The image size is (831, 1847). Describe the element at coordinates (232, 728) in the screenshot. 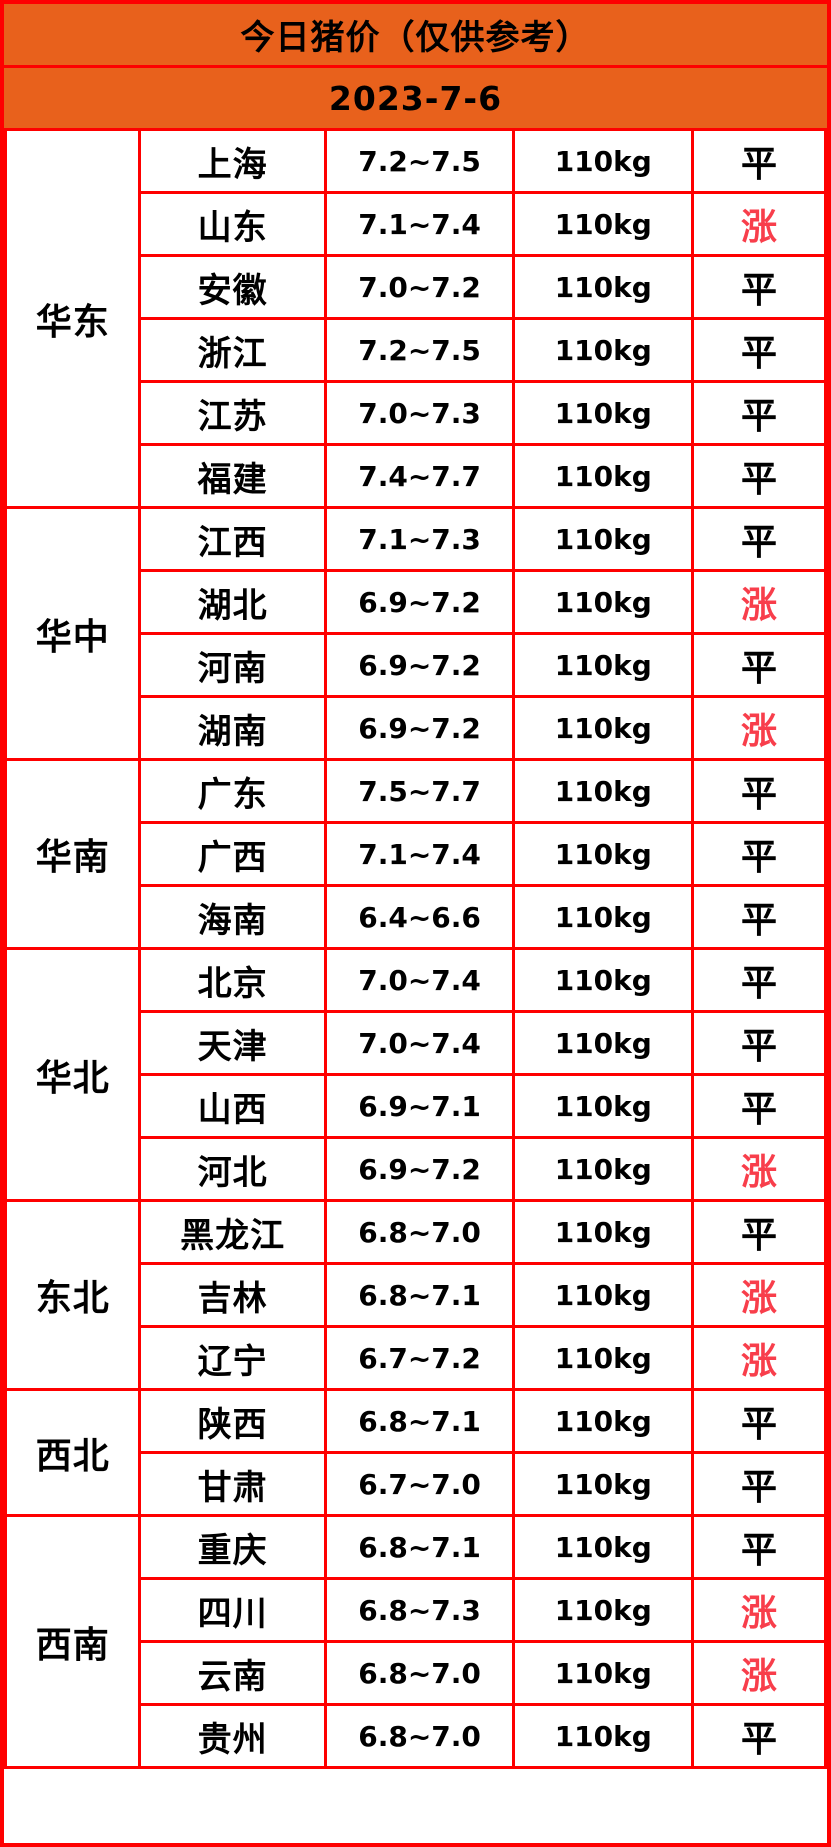

I see `province-cell: 湖南` at that location.